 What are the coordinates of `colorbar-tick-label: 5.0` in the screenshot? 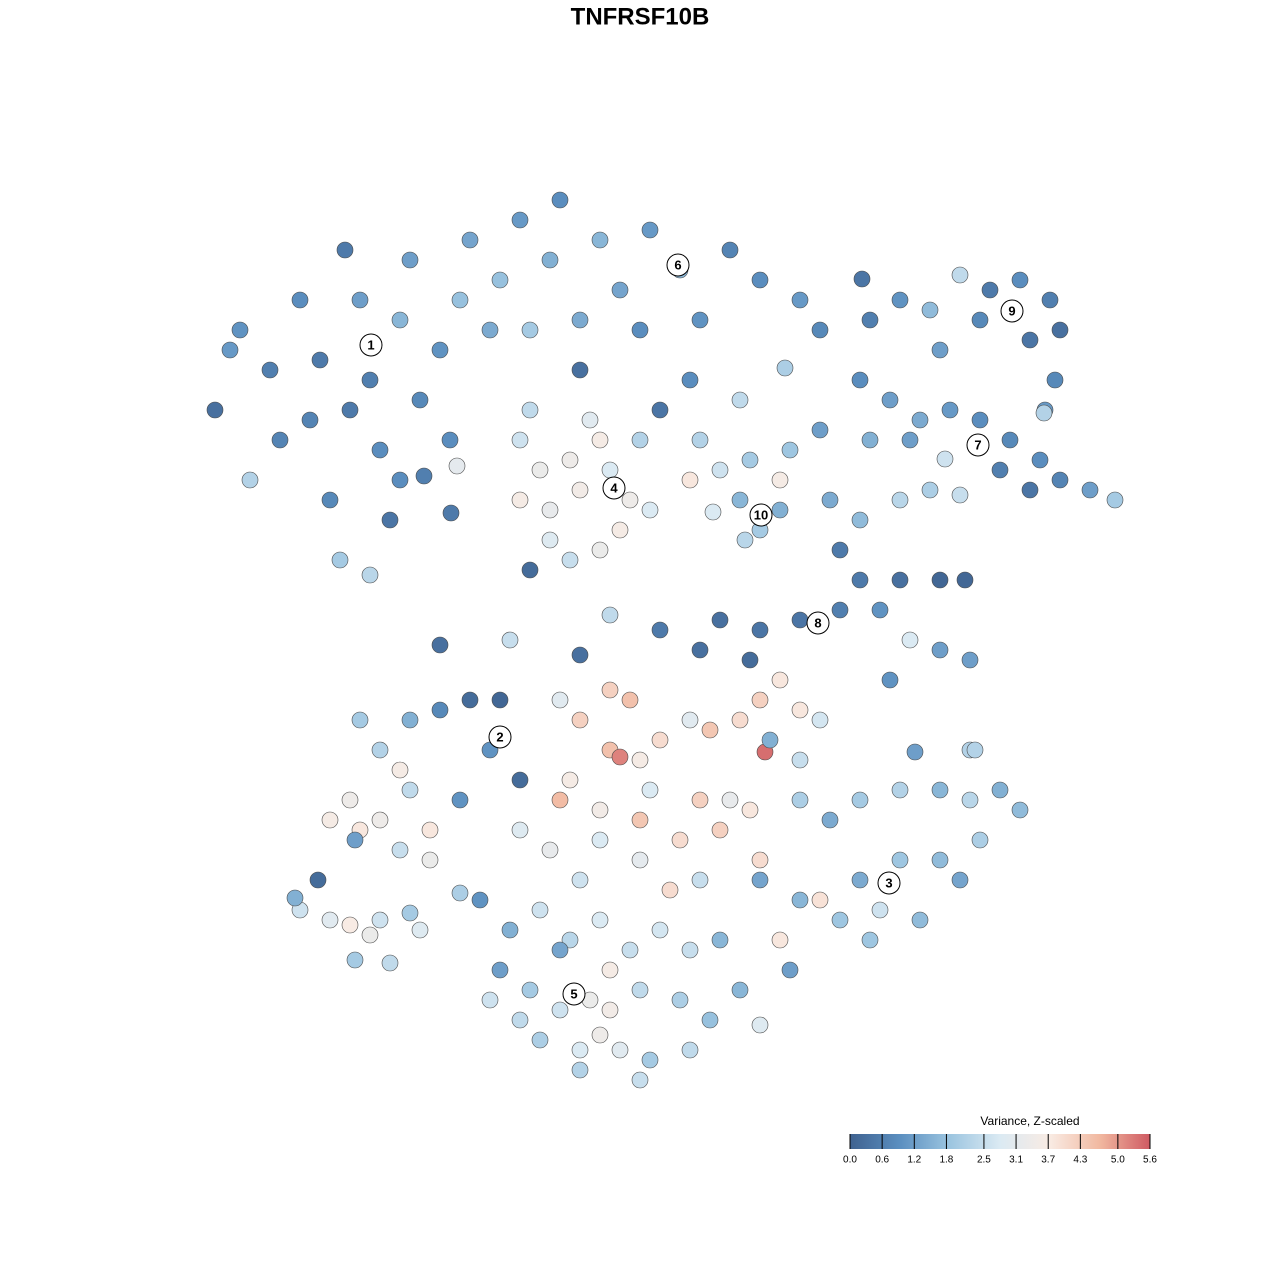 It's located at (1118, 1160).